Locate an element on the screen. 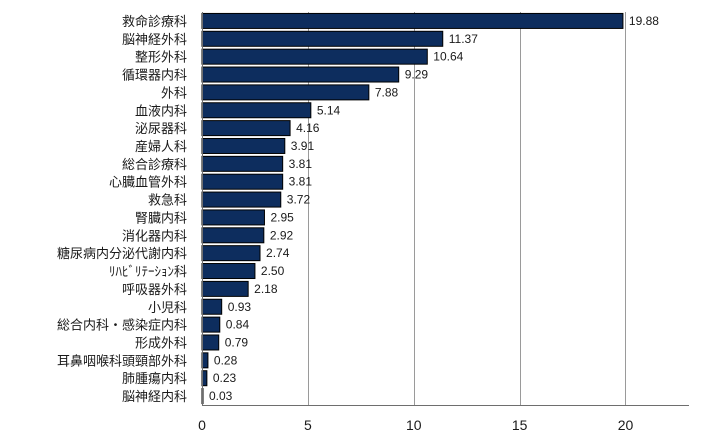  category-label-10: 心臓血管外科 is located at coordinates (148, 183).